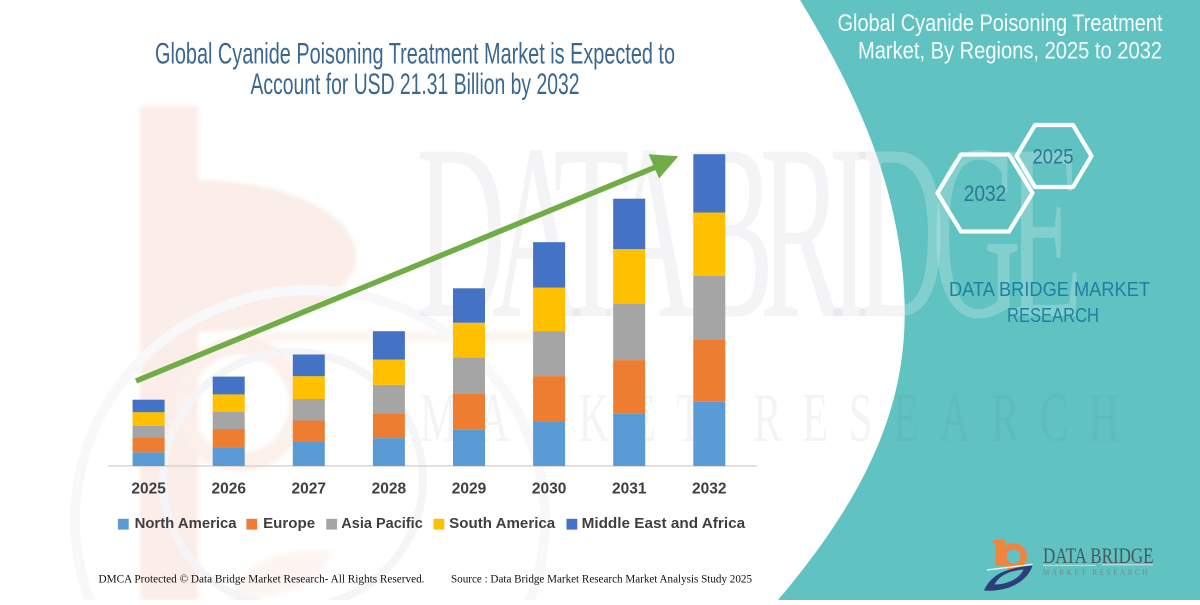 Image resolution: width=1200 pixels, height=605 pixels. Describe the element at coordinates (1049, 289) in the screenshot. I see `svg-text: DATA BRIDGE MARKET` at that location.